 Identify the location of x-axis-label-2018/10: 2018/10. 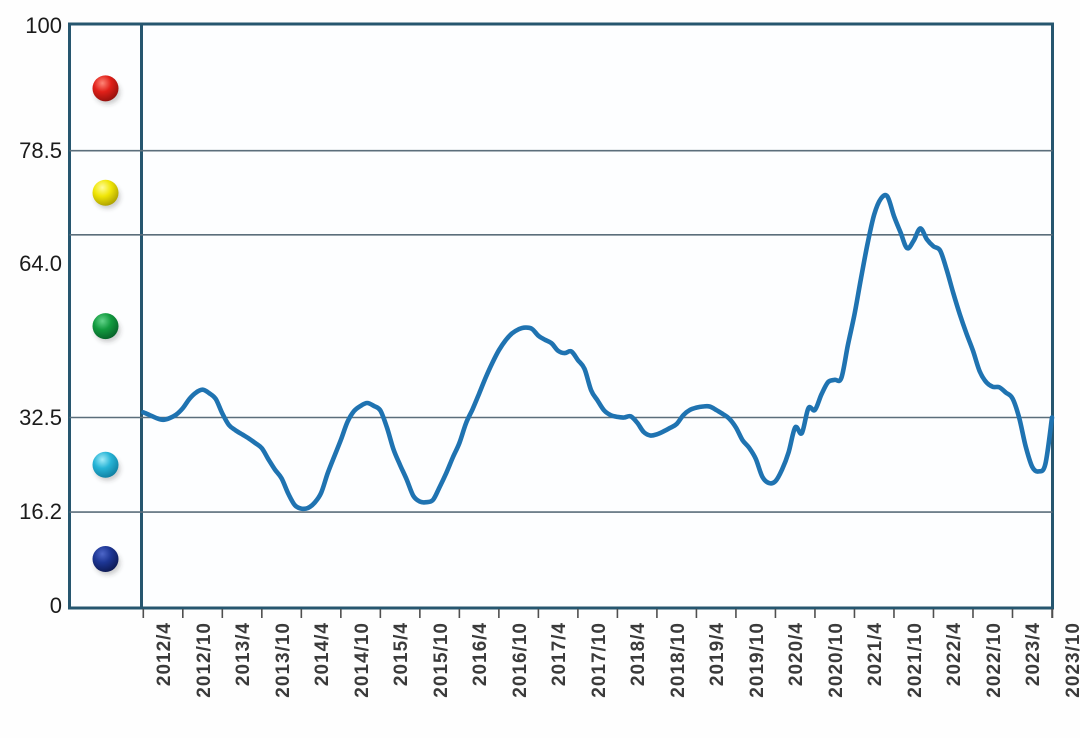
(678, 660).